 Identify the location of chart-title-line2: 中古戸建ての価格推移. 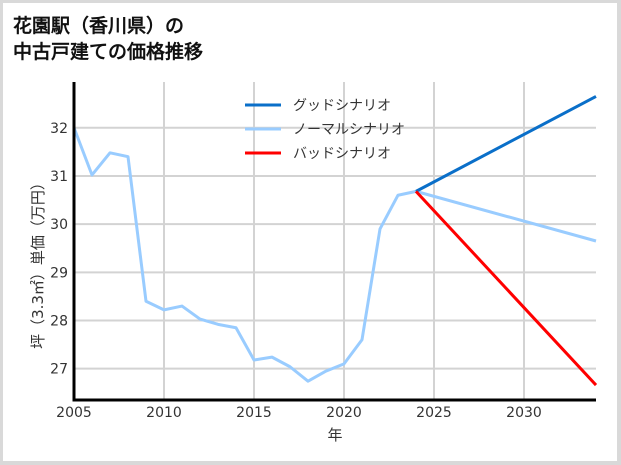
(108, 52).